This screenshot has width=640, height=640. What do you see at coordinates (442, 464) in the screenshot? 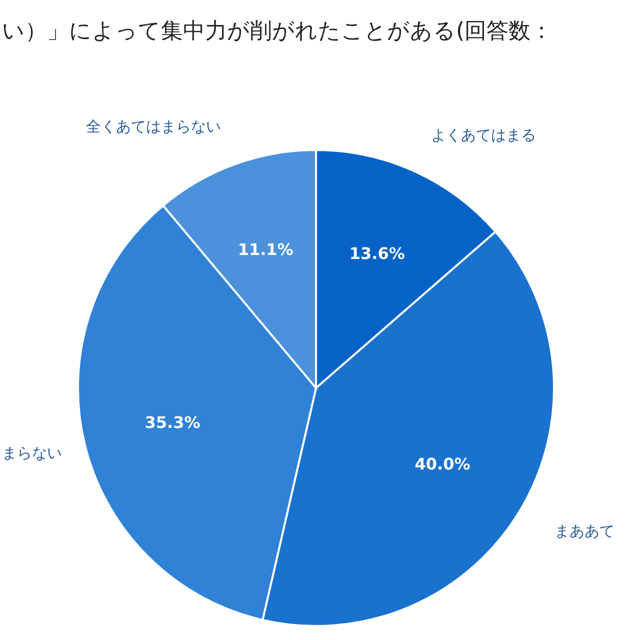
I see `data-label: 40.0%` at bounding box center [442, 464].